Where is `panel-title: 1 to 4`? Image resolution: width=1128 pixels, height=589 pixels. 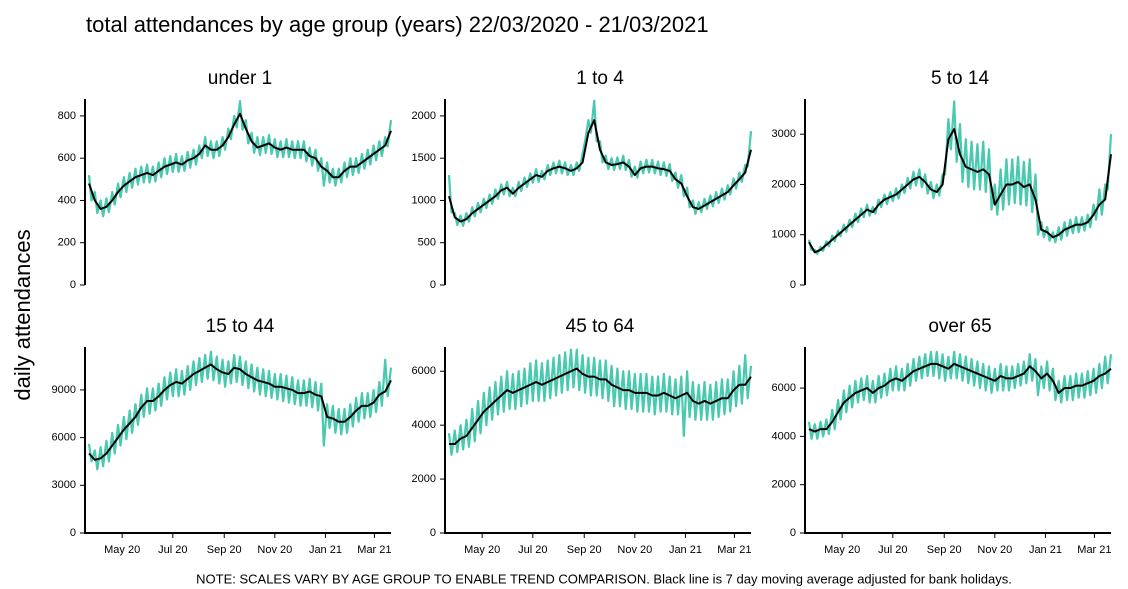
panel-title: 1 to 4 is located at coordinates (600, 78).